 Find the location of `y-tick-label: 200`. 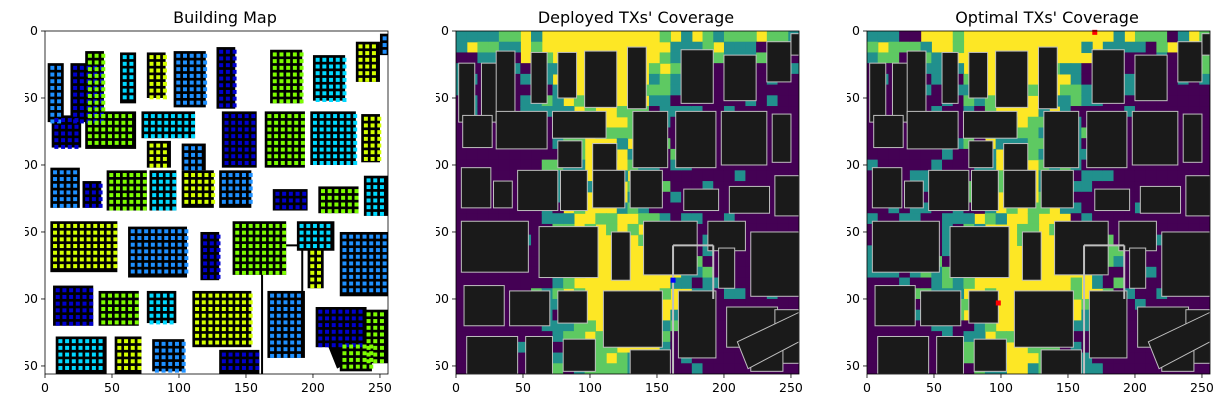

y-tick-label: 200 is located at coordinates (31, 298).